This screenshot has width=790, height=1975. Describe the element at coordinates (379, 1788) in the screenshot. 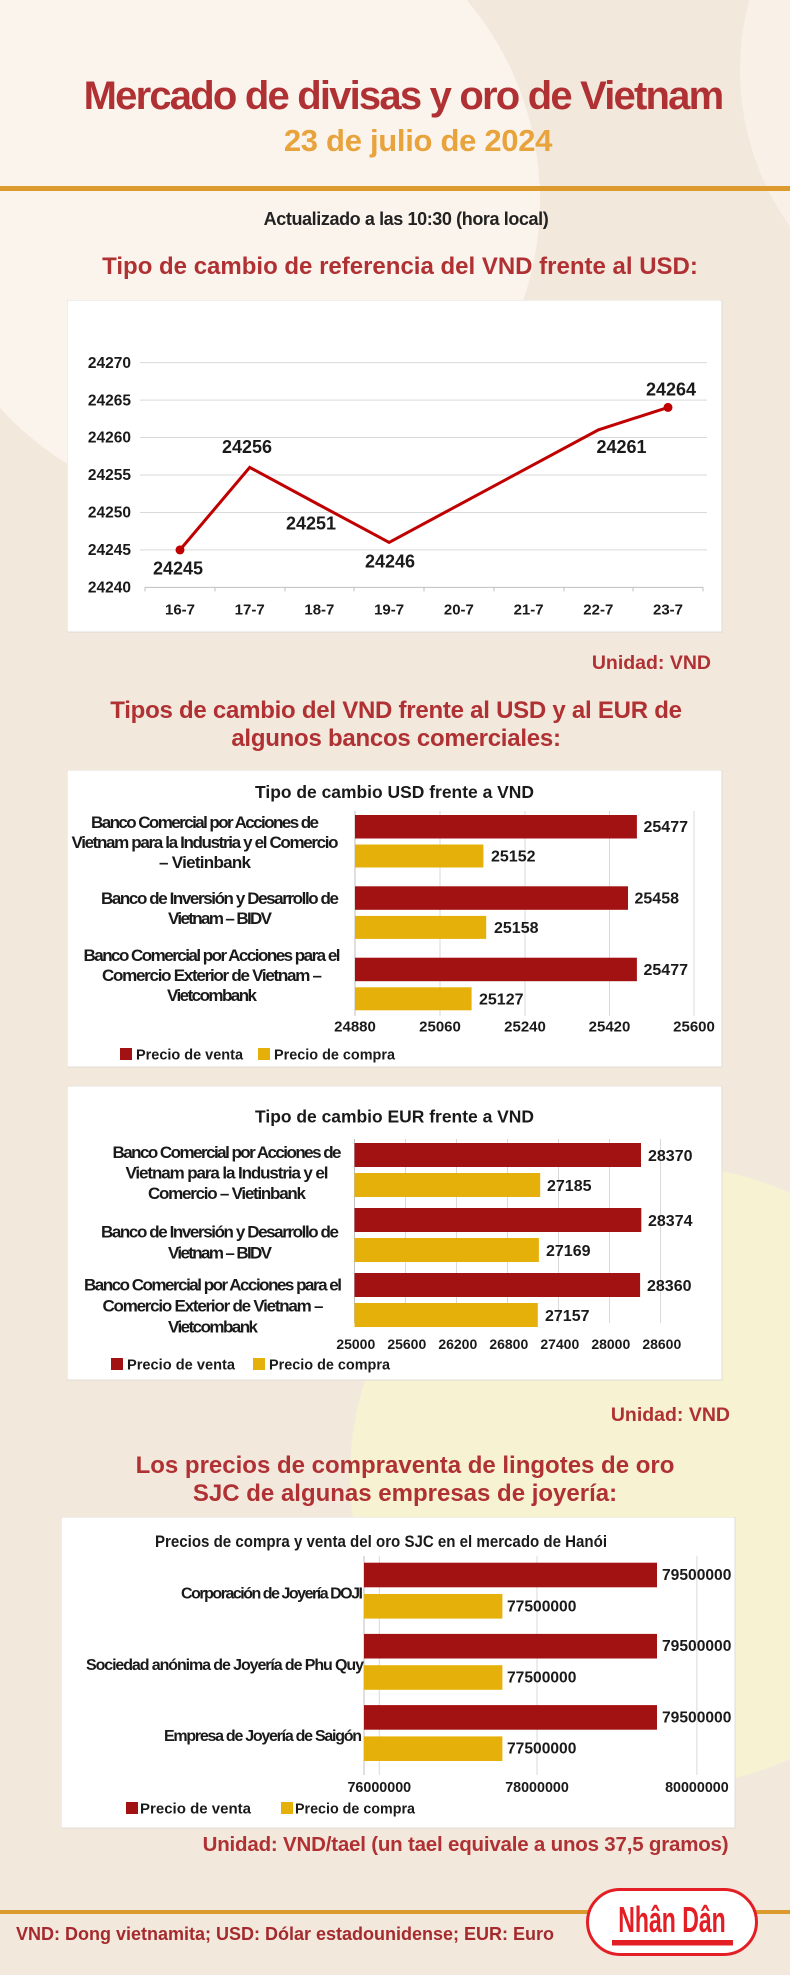

I see `svg-text: 76000000` at that location.